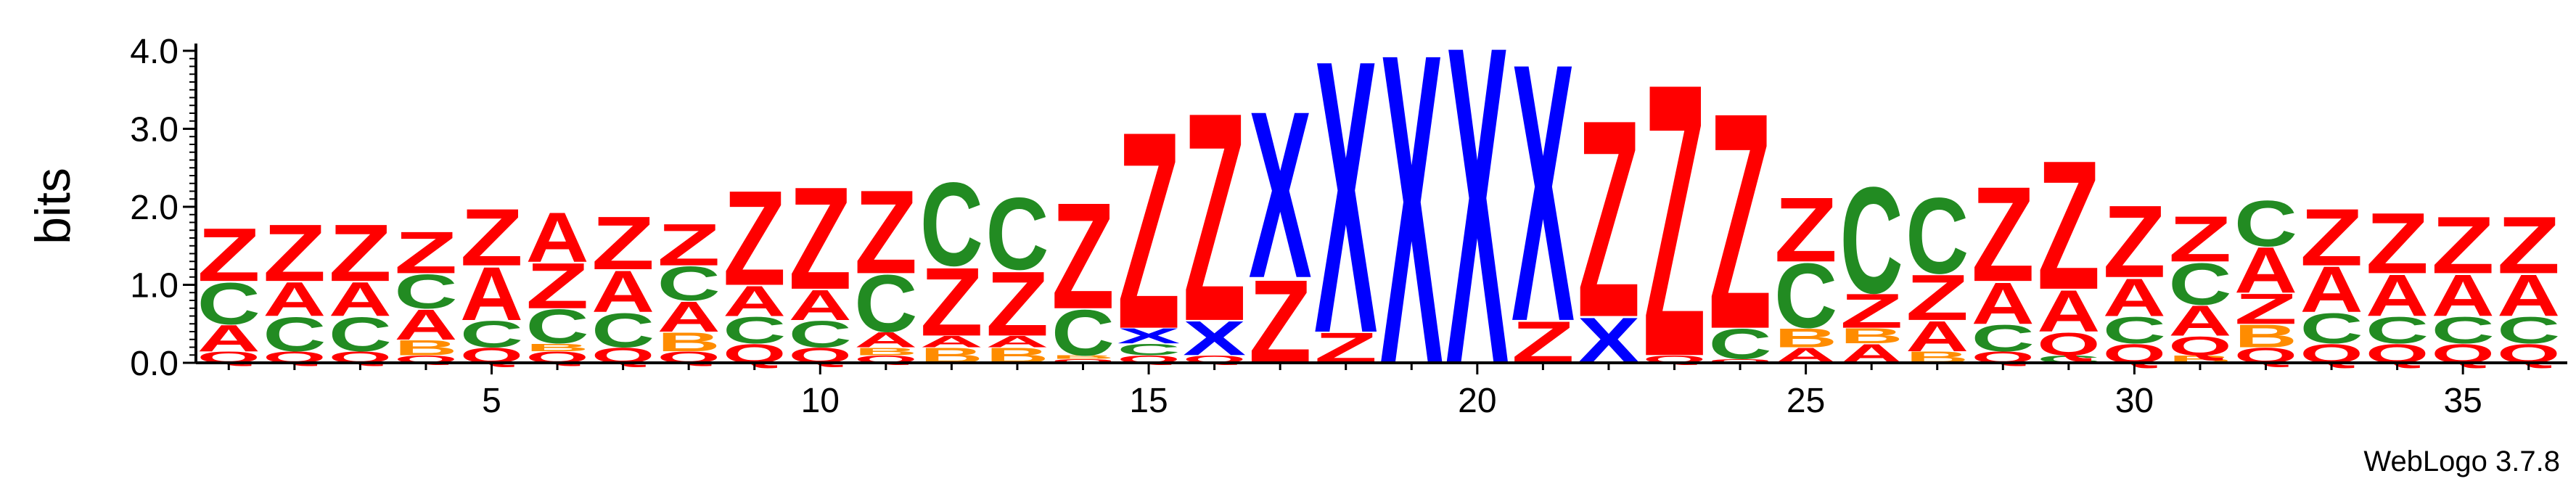 The image size is (2576, 484). Describe the element at coordinates (491, 401) in the screenshot. I see `x-tick-label: 5` at that location.